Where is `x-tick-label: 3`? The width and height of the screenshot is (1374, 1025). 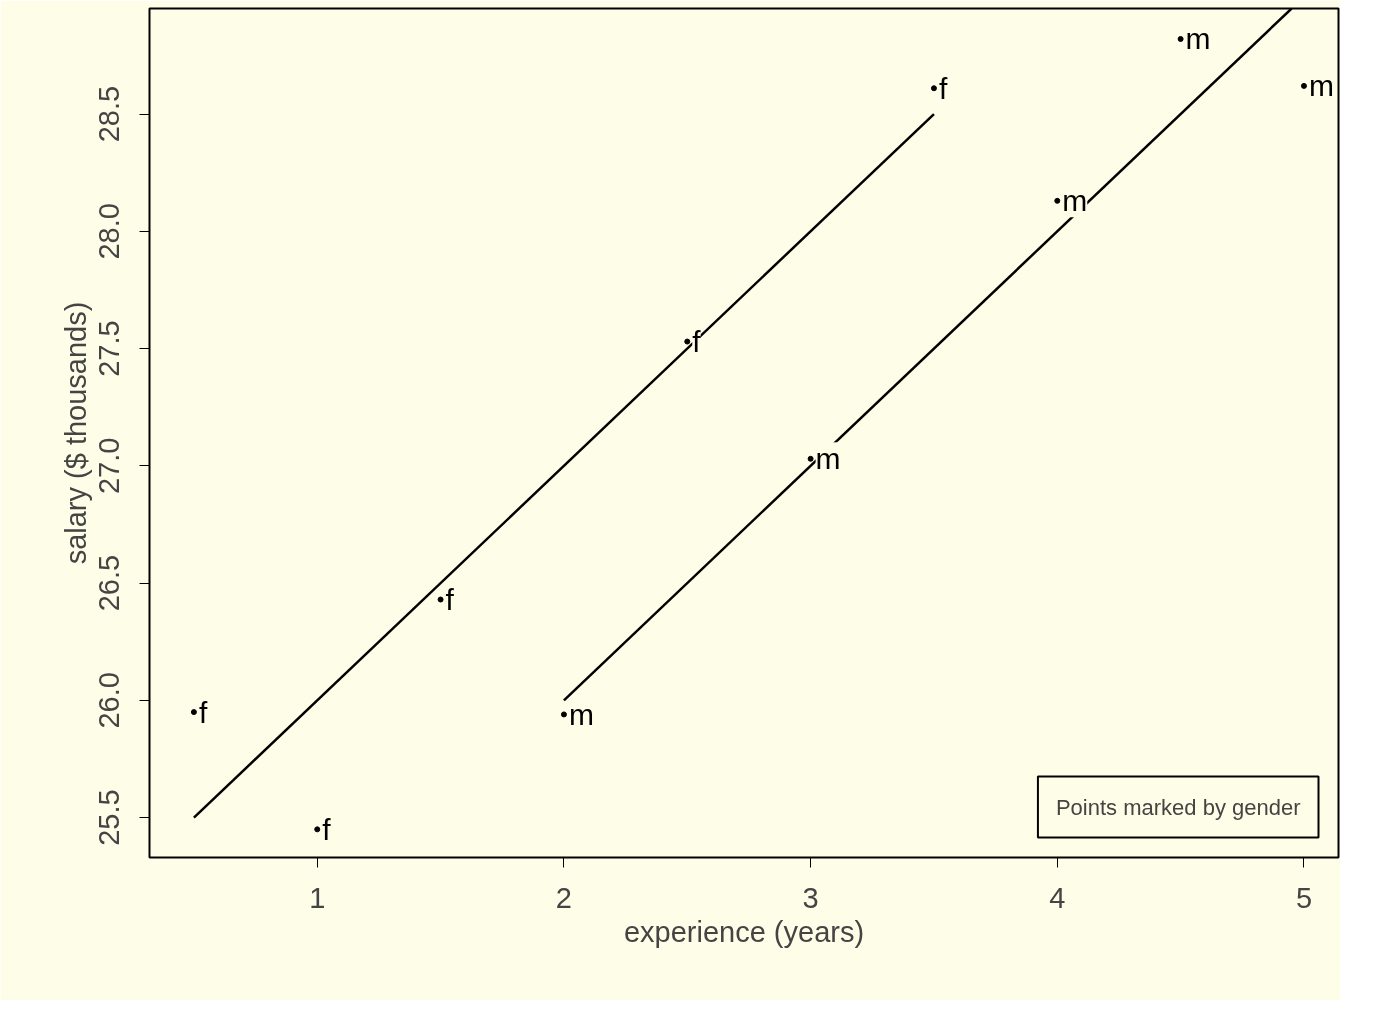
x-tick-label: 3 is located at coordinates (810, 897).